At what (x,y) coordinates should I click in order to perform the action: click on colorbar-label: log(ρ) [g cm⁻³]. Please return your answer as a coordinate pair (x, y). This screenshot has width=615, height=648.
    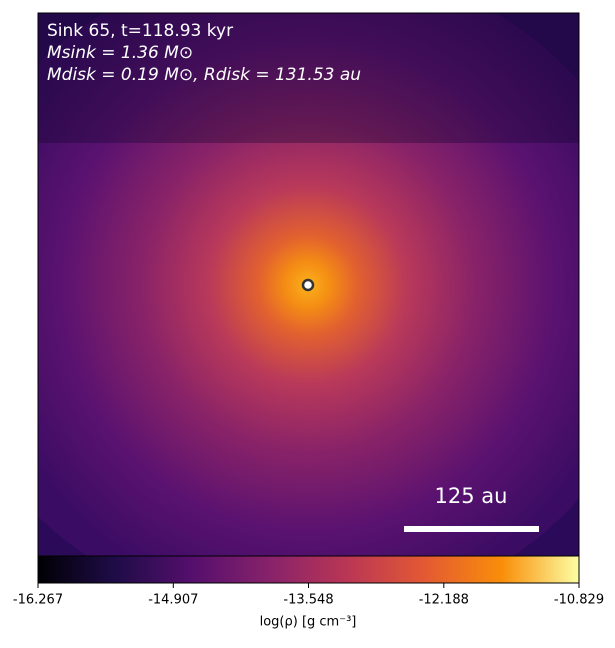
    Looking at the image, I should click on (308, 622).